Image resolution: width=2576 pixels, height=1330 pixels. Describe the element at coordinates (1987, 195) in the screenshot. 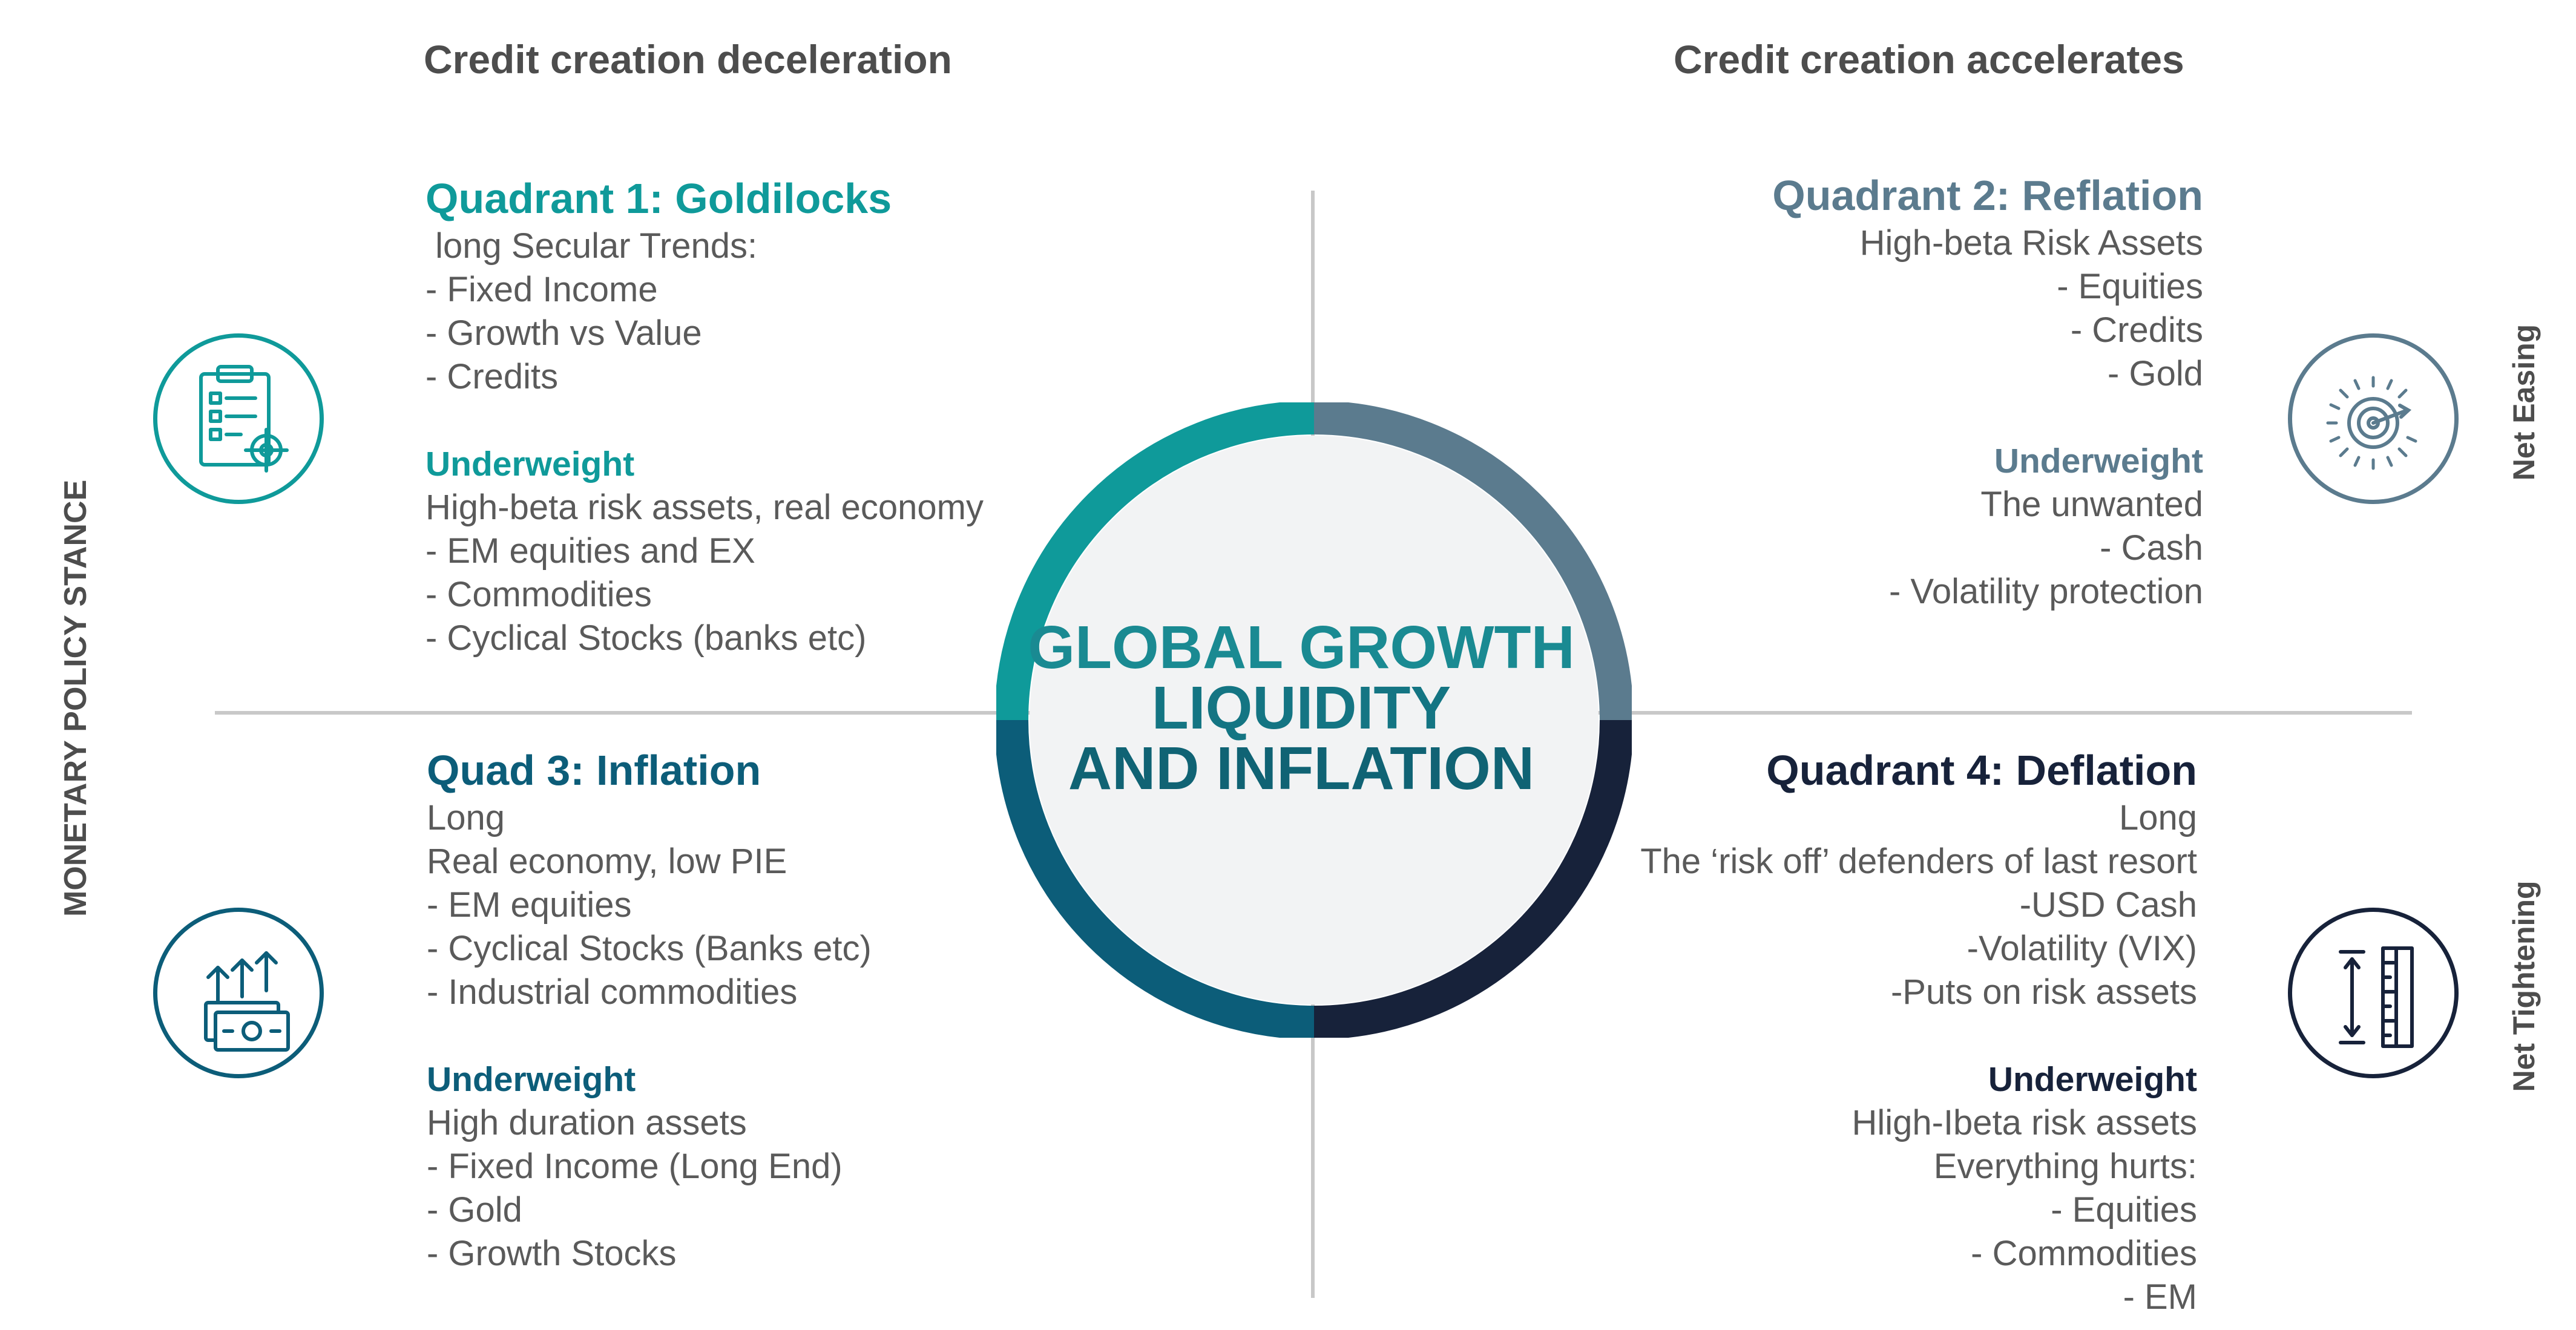

I see `quadrant-2-title: Quadrant 2: Reflation` at that location.